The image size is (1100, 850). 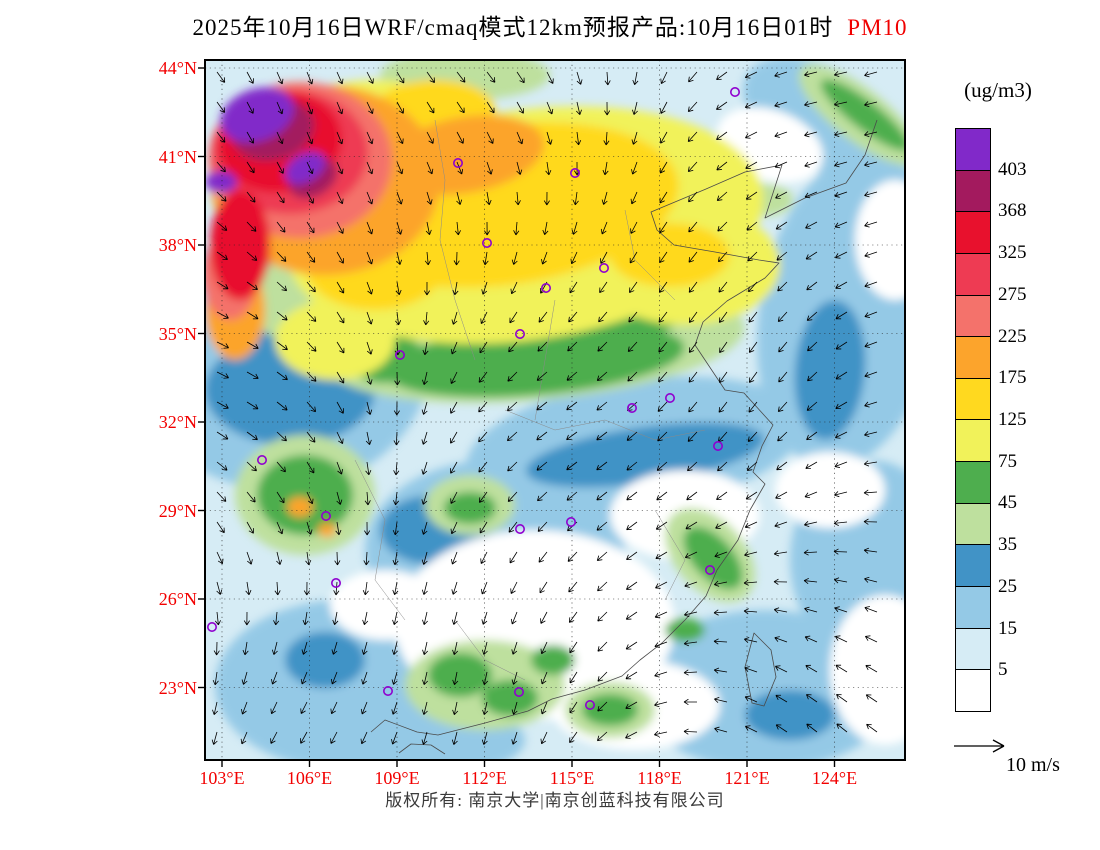 What do you see at coordinates (1007, 461) in the screenshot?
I see `colorbar-label-75: 75` at bounding box center [1007, 461].